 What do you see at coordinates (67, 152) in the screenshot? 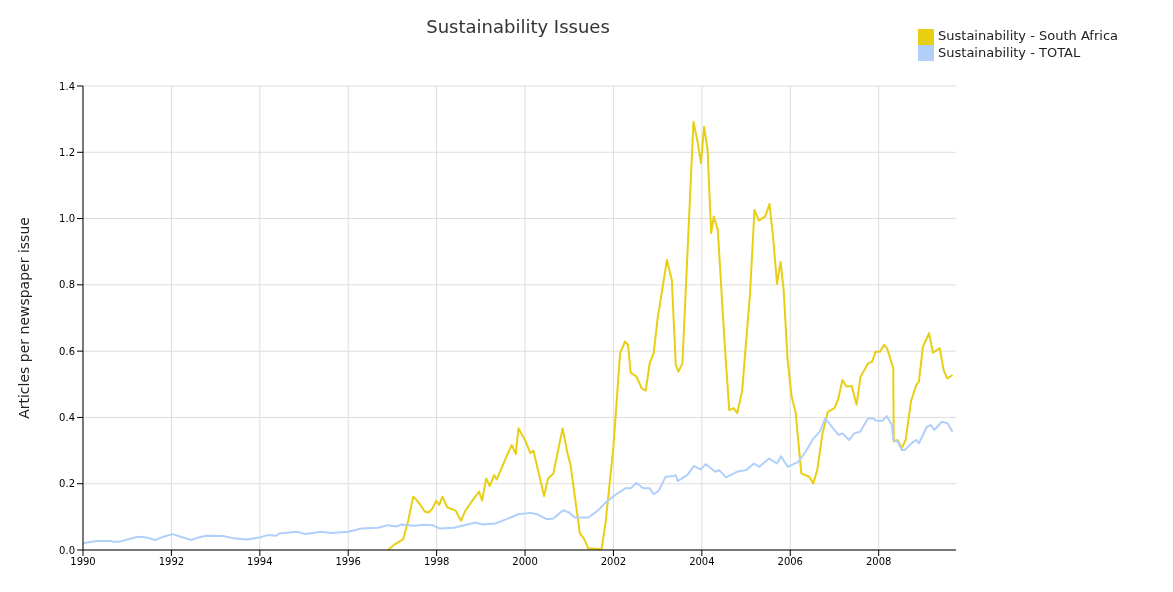
I see `y-tick-label: 1.2` at bounding box center [67, 152].